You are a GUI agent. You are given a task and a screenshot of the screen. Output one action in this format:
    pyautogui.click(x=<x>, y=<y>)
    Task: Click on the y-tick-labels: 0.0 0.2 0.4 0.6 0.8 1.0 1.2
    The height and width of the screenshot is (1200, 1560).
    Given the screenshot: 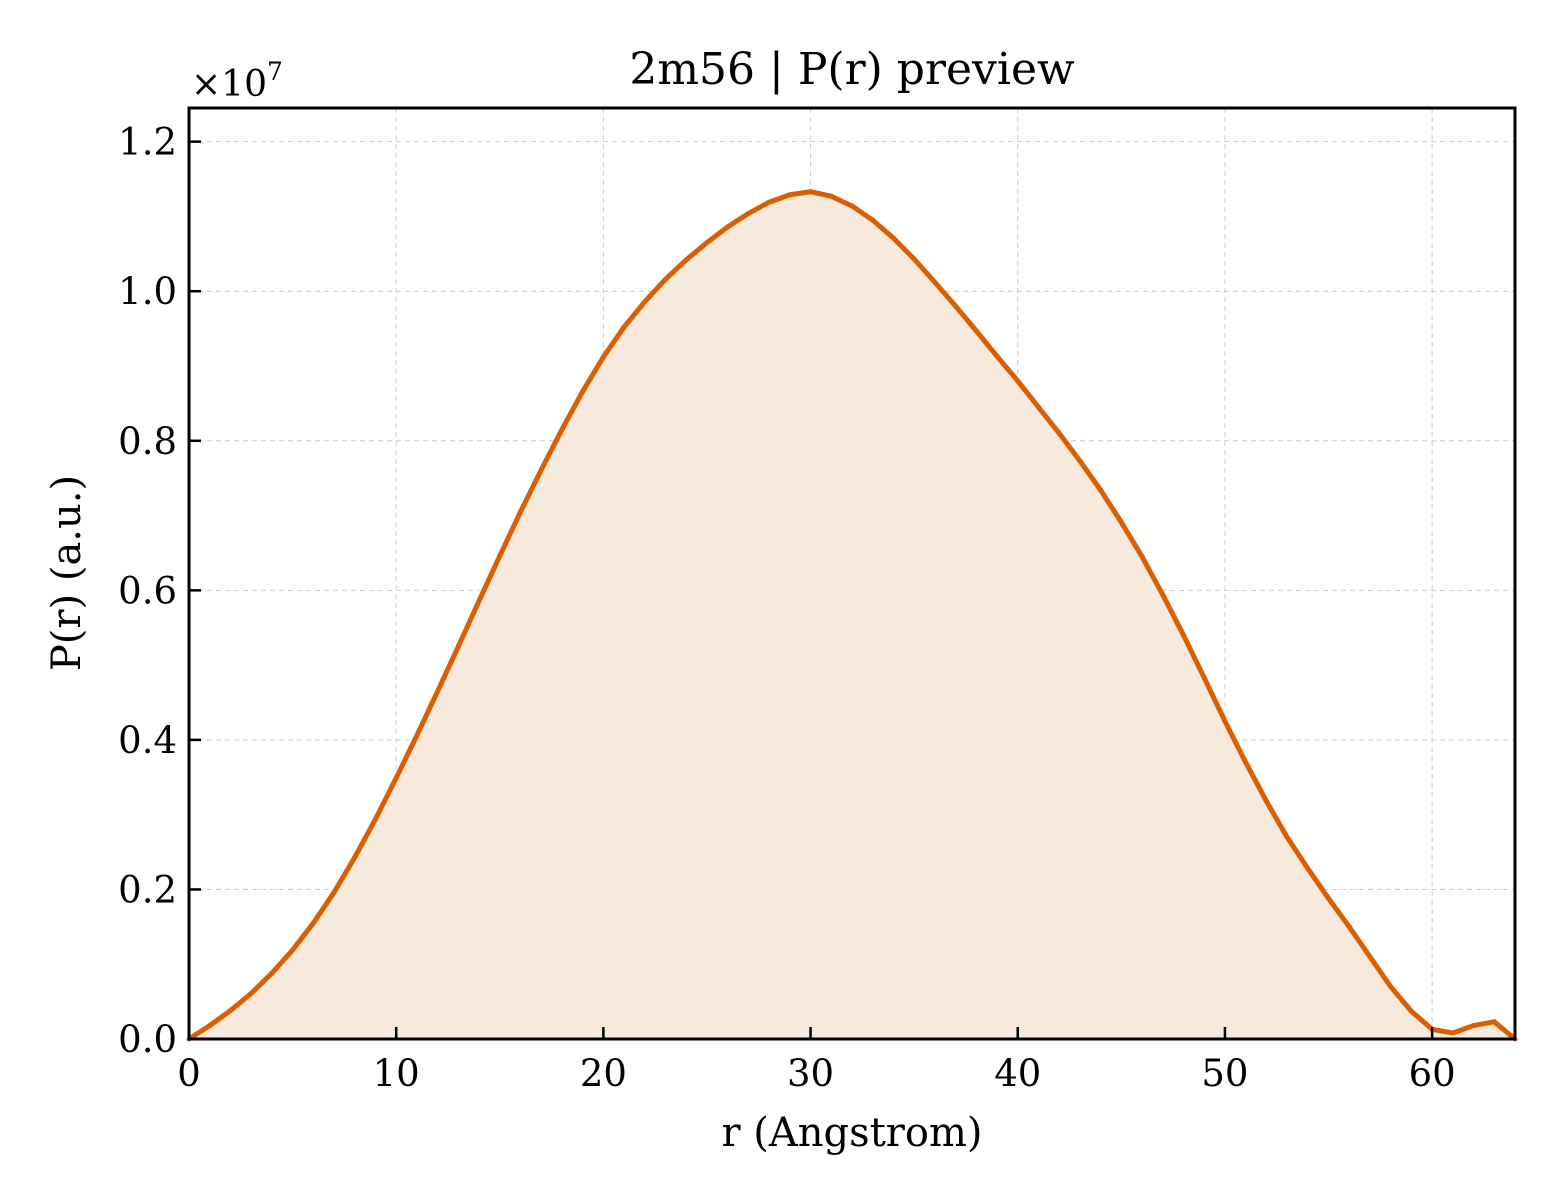 What is the action you would take?
    pyautogui.click(x=147, y=591)
    